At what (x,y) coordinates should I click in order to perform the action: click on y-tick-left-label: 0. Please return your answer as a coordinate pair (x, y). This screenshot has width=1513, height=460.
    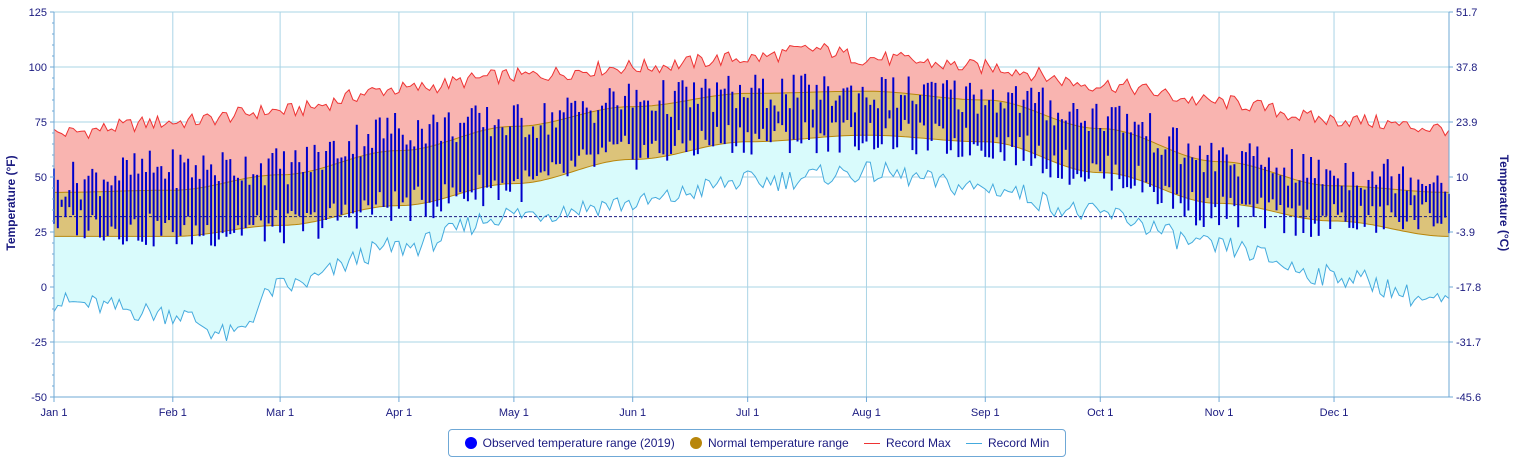
    Looking at the image, I should click on (44, 288).